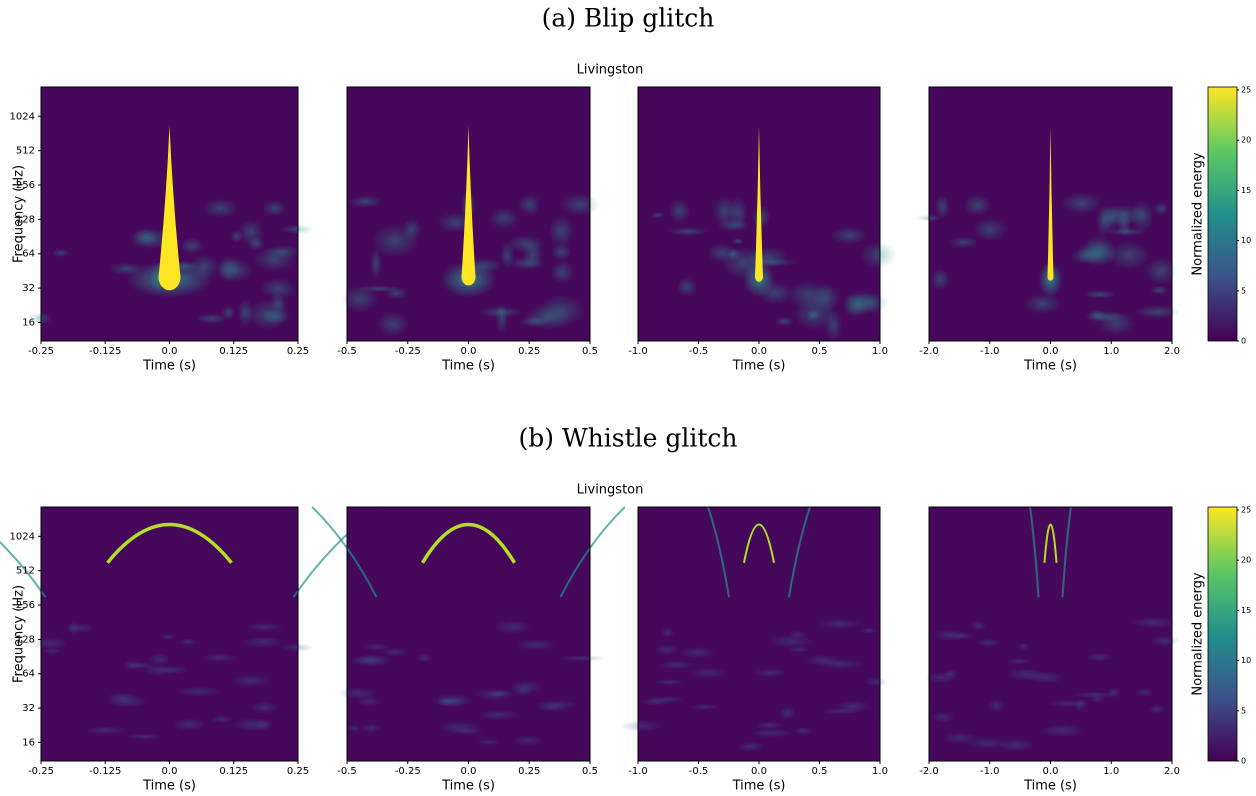 The image size is (1256, 796). What do you see at coordinates (233, 771) in the screenshot?
I see `x-tick-label: 0.125` at bounding box center [233, 771].